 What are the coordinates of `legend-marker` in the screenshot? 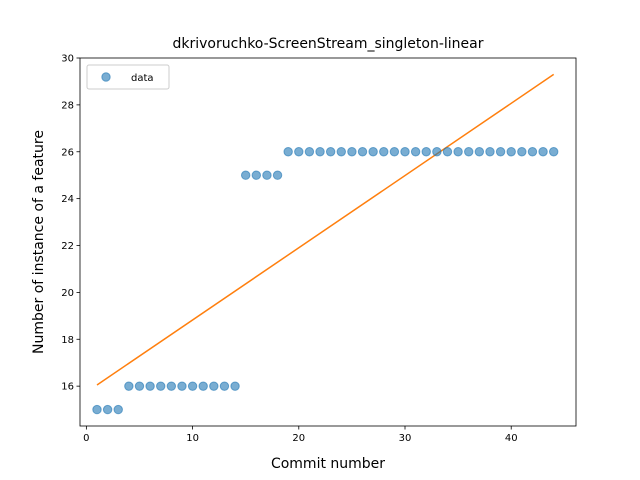 It's located at (106, 77).